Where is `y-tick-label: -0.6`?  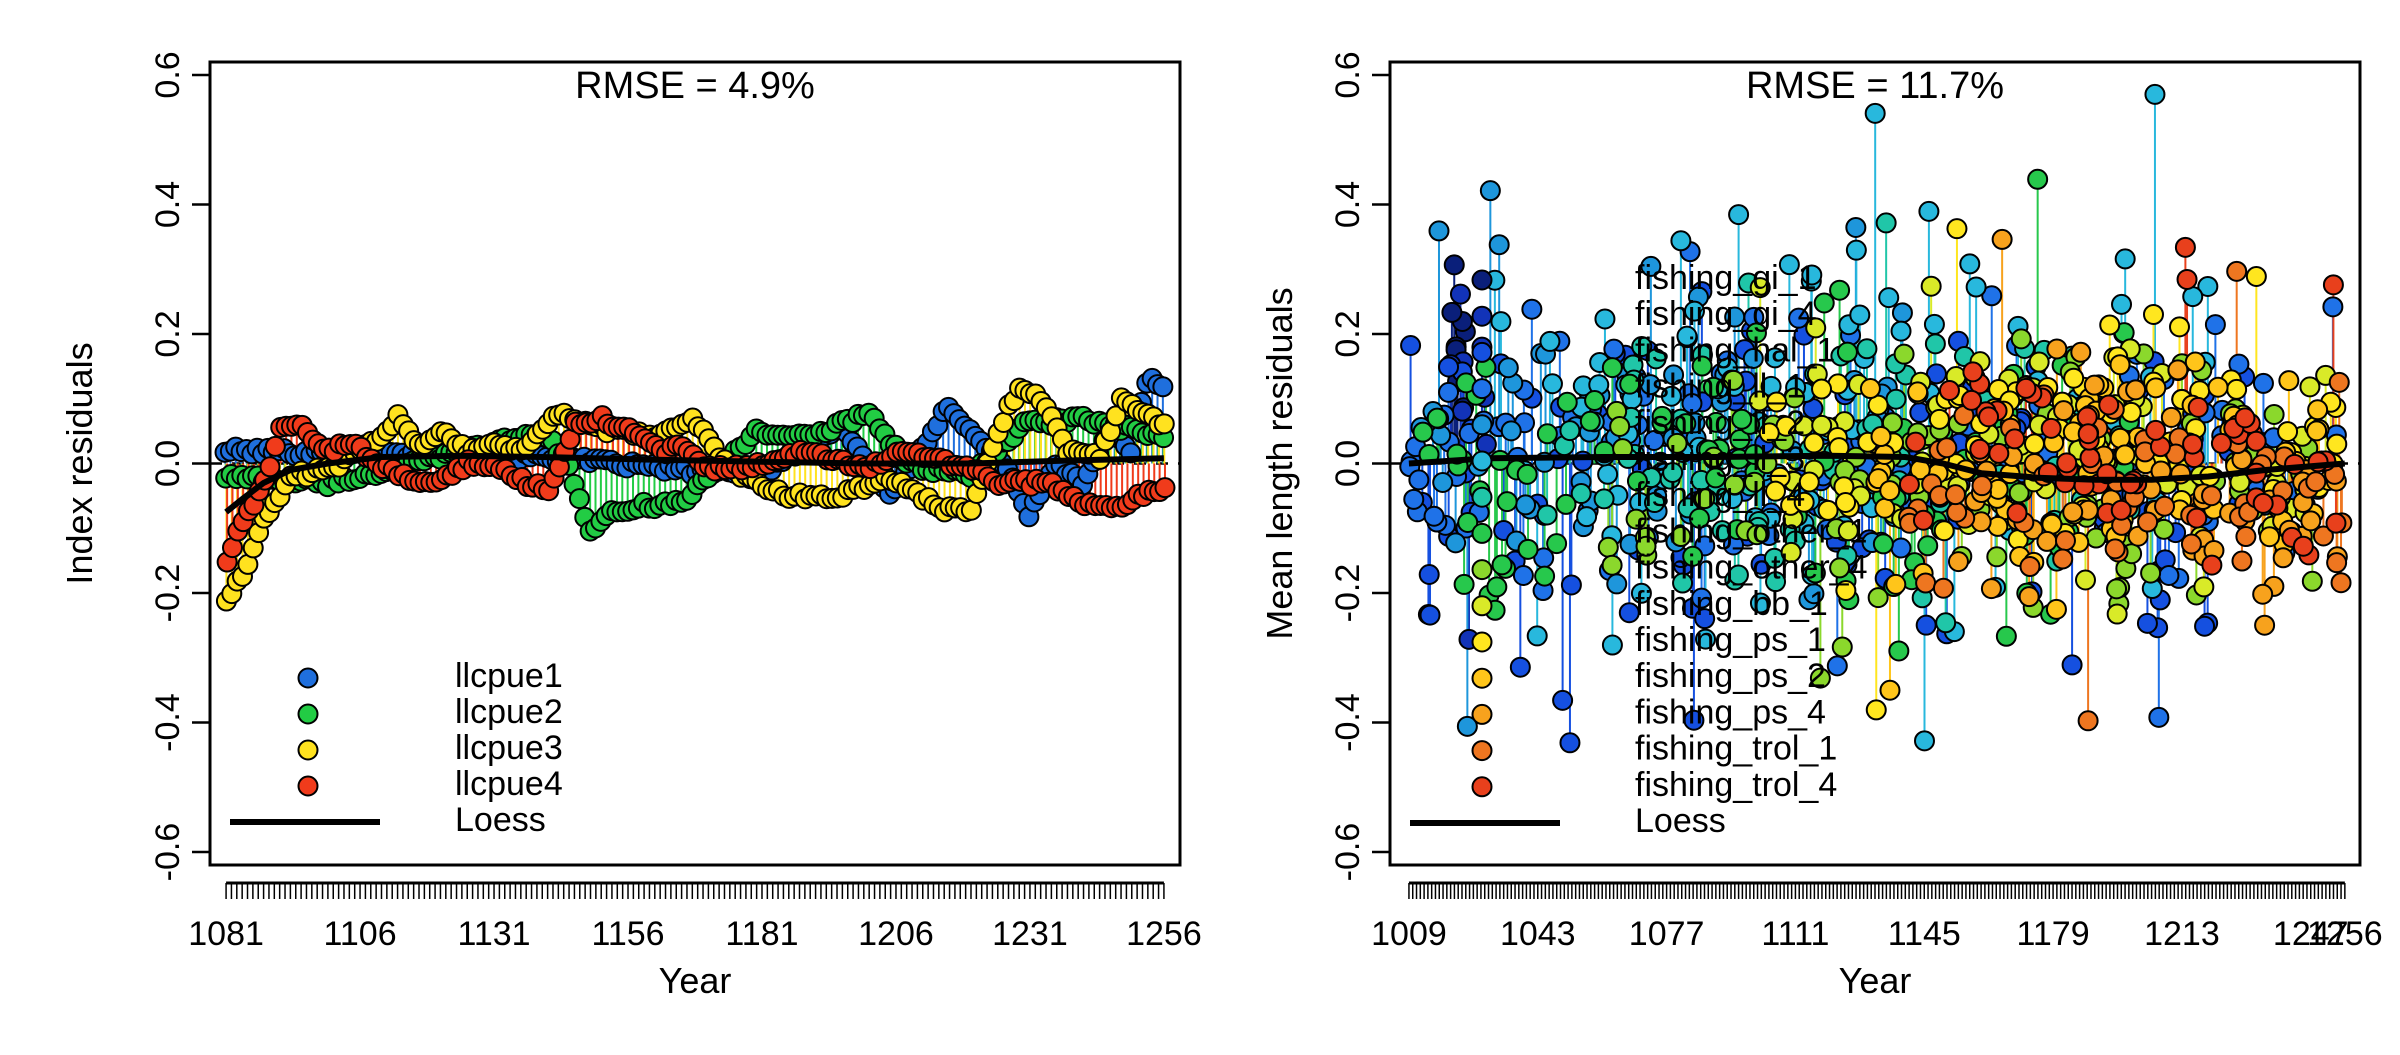
y-tick-label: -0.6 is located at coordinates (1348, 852).